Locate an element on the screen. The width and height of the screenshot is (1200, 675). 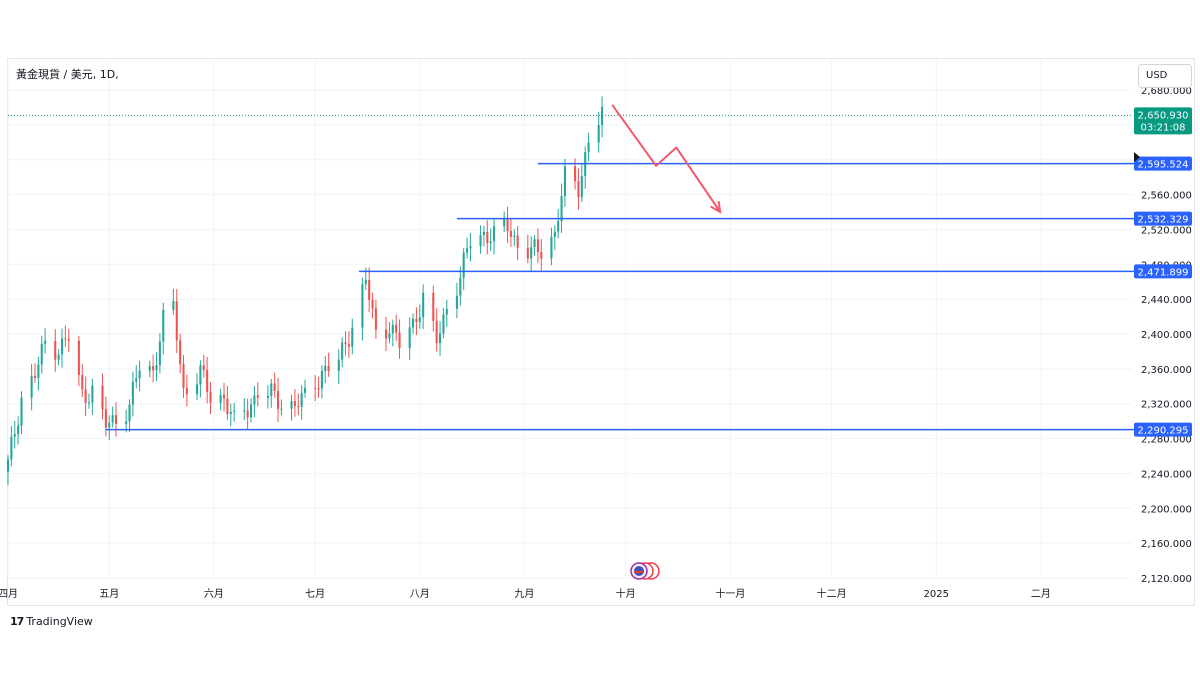
projection-arrowhead-icon is located at coordinates (716, 207).